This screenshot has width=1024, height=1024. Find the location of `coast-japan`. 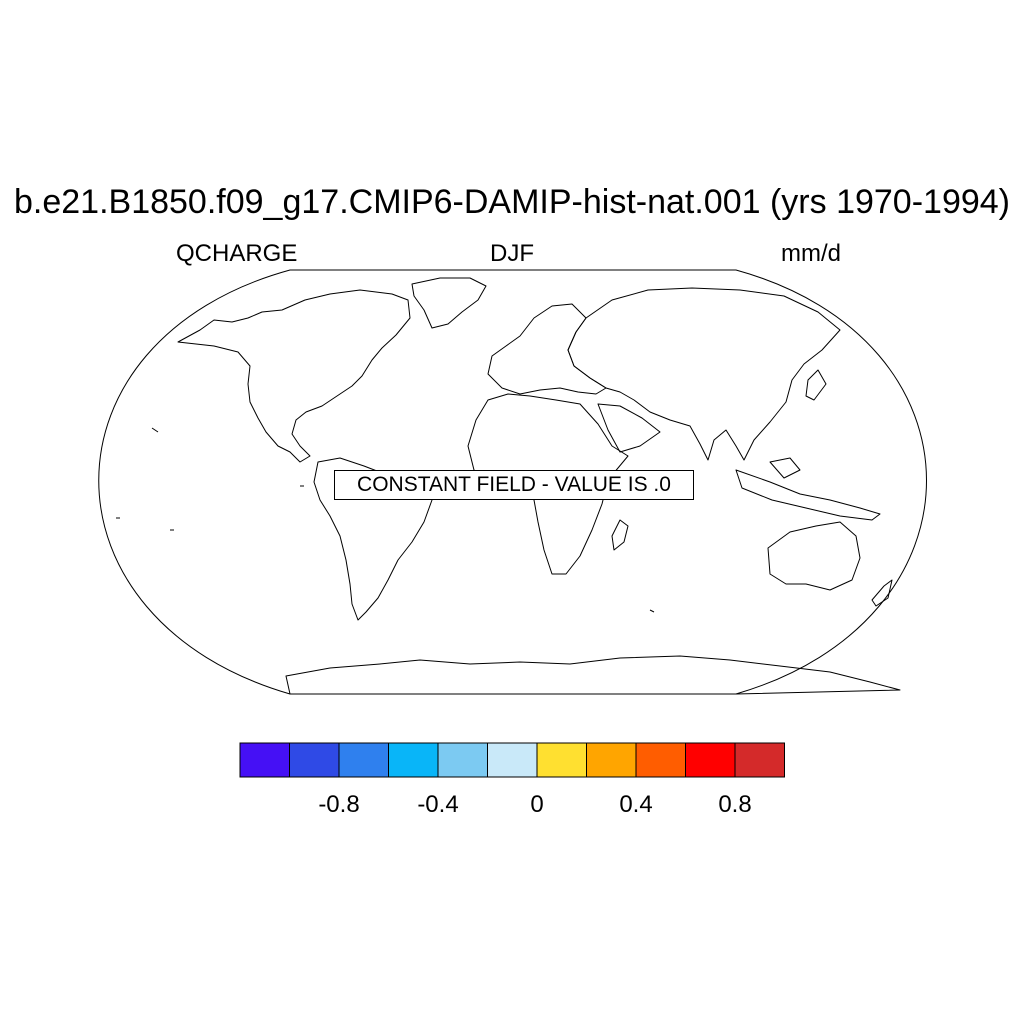

coast-japan is located at coordinates (816, 385).